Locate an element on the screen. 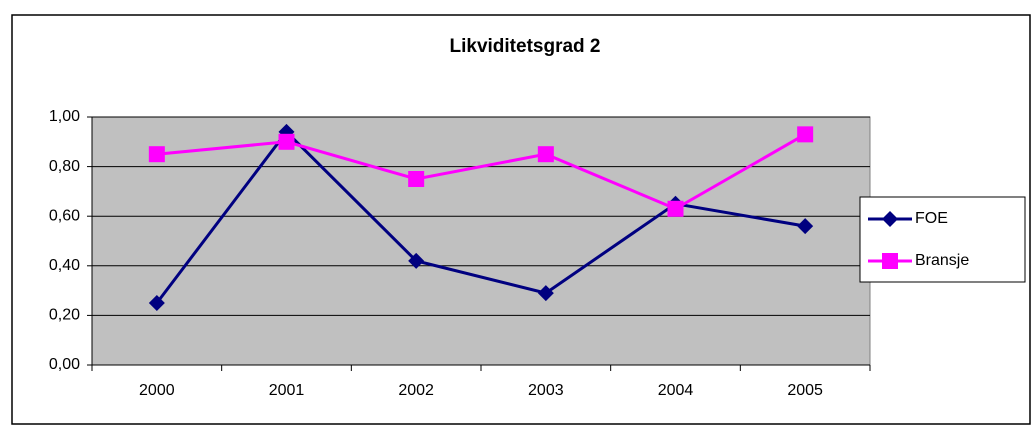  x-tick-label: 2001 is located at coordinates (287, 390).